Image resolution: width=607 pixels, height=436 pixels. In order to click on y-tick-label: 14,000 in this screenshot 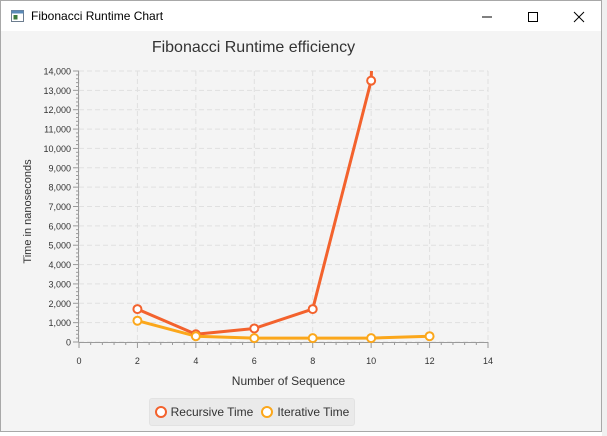, I will do `click(57, 72)`.